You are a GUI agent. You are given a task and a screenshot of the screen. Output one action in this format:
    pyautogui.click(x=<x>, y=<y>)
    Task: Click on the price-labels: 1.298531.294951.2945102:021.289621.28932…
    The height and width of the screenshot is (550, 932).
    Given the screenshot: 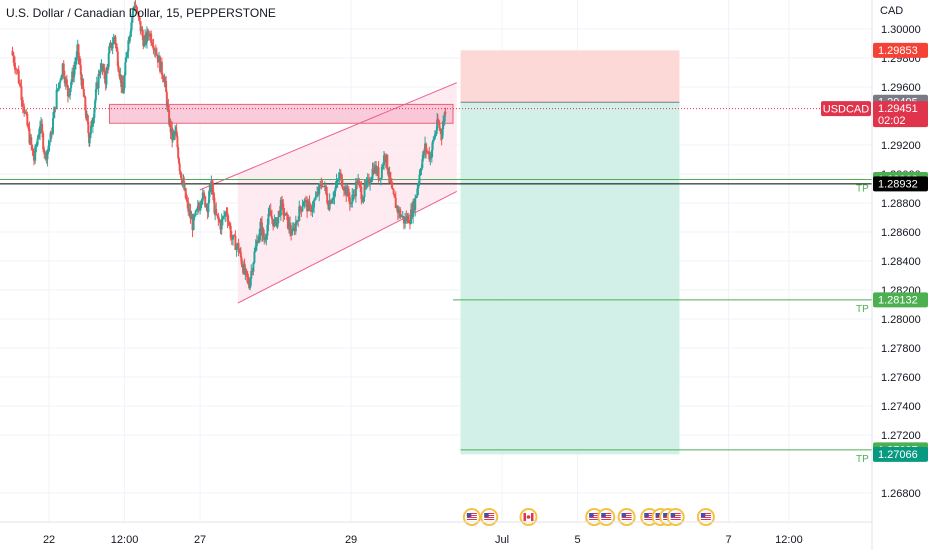 What is the action you would take?
    pyautogui.click(x=874, y=252)
    